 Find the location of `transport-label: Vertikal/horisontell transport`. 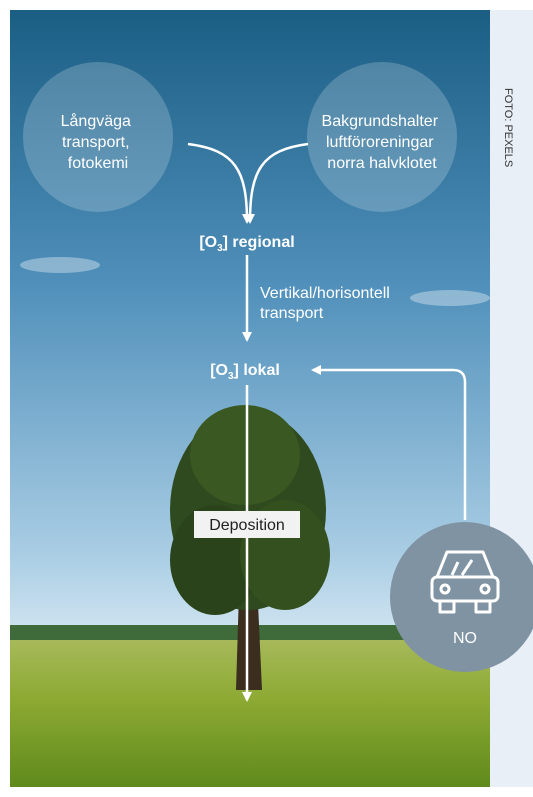

transport-label: Vertikal/horisontell transport is located at coordinates (327, 303).